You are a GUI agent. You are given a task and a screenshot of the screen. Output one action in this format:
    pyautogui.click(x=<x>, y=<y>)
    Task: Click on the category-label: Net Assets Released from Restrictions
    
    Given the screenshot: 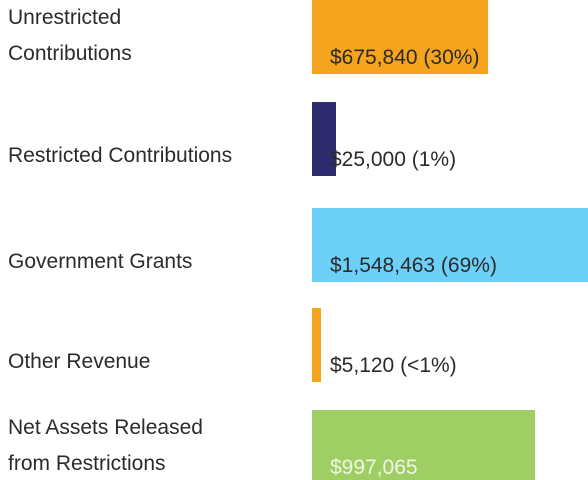 What is the action you would take?
    pyautogui.click(x=105, y=445)
    